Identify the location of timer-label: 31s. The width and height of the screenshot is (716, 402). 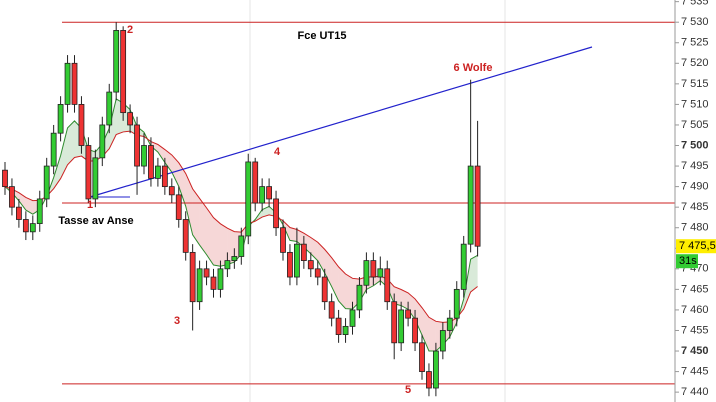
(688, 261).